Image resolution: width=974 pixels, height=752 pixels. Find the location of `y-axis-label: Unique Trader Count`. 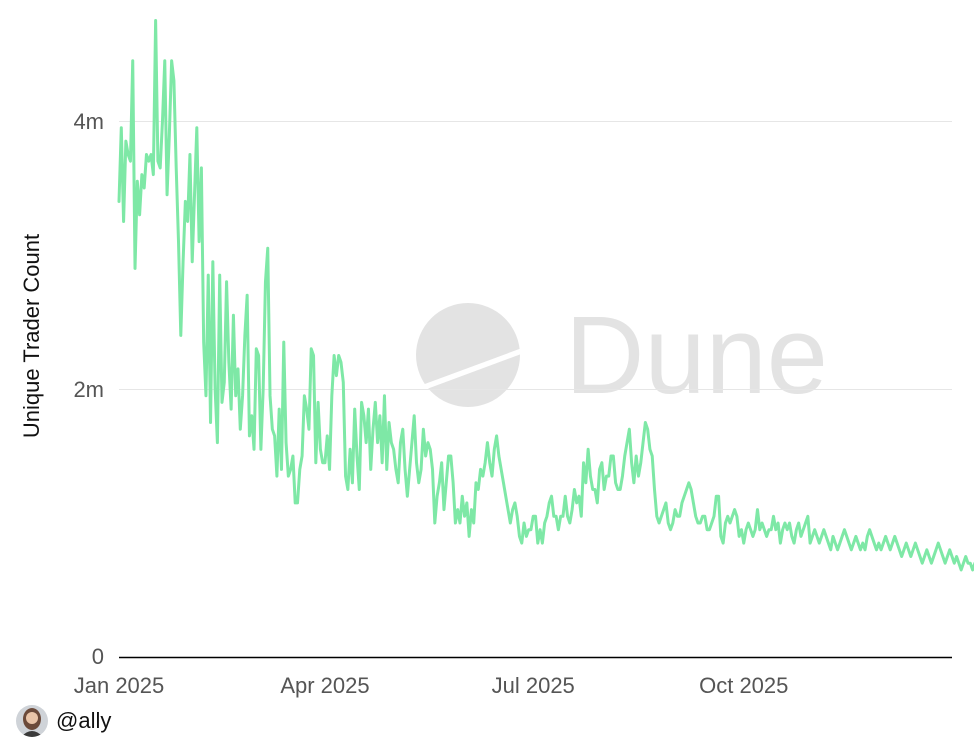

y-axis-label: Unique Trader Count is located at coordinates (31, 336).